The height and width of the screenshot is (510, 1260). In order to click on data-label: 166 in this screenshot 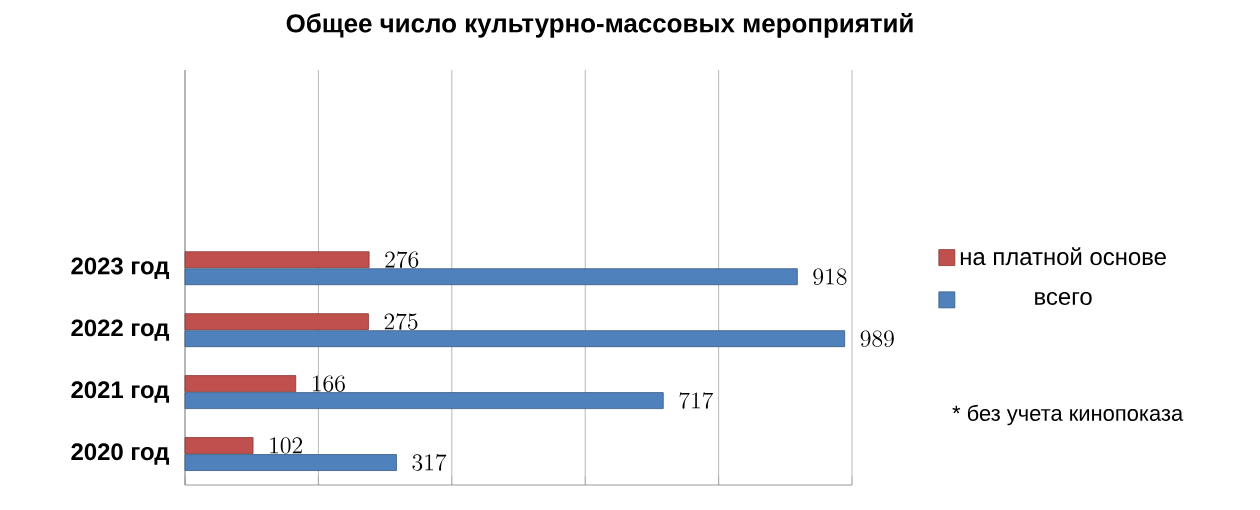, I will do `click(328, 383)`.